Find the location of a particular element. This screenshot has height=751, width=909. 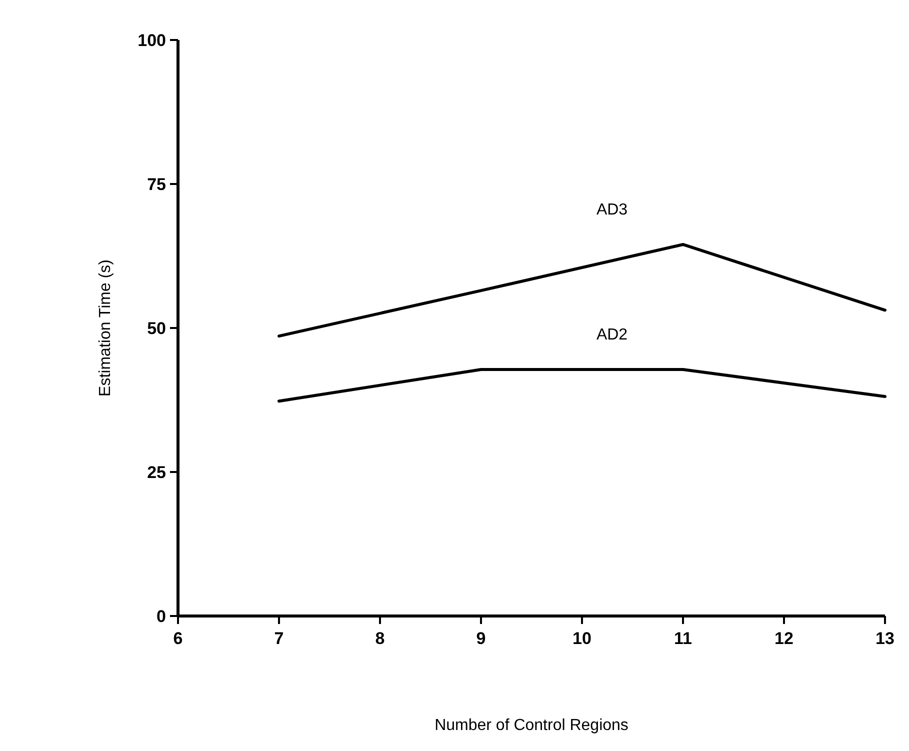

x-tick-label: 13 is located at coordinates (885, 638).